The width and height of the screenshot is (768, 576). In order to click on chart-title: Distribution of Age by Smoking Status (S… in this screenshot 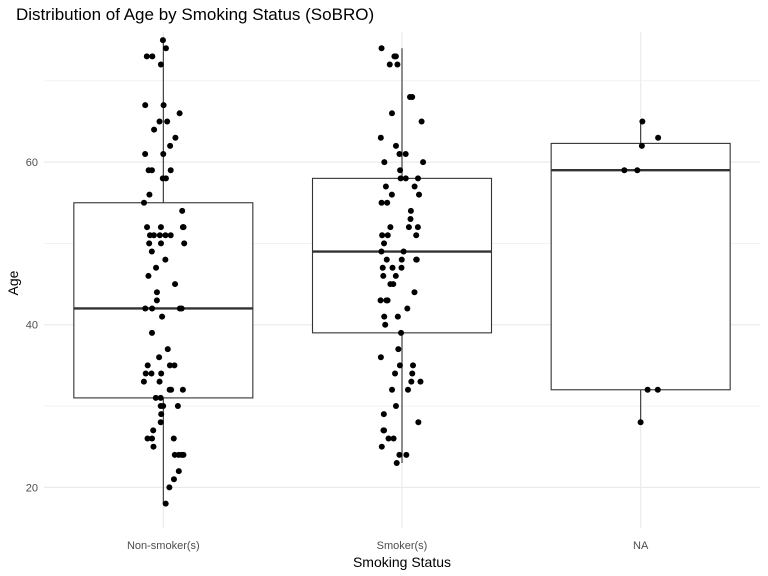, I will do `click(195, 14)`.